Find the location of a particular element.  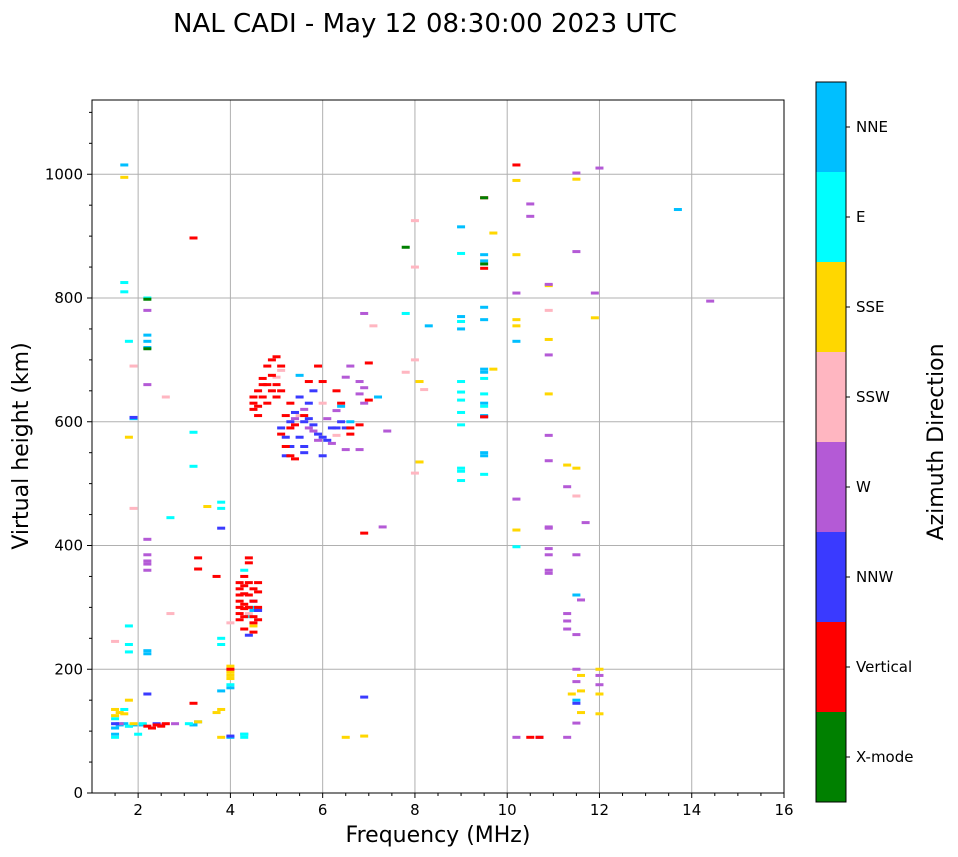

y-axis-ticks: 0 200 400 600 800 1000 is located at coordinates (68, 456).